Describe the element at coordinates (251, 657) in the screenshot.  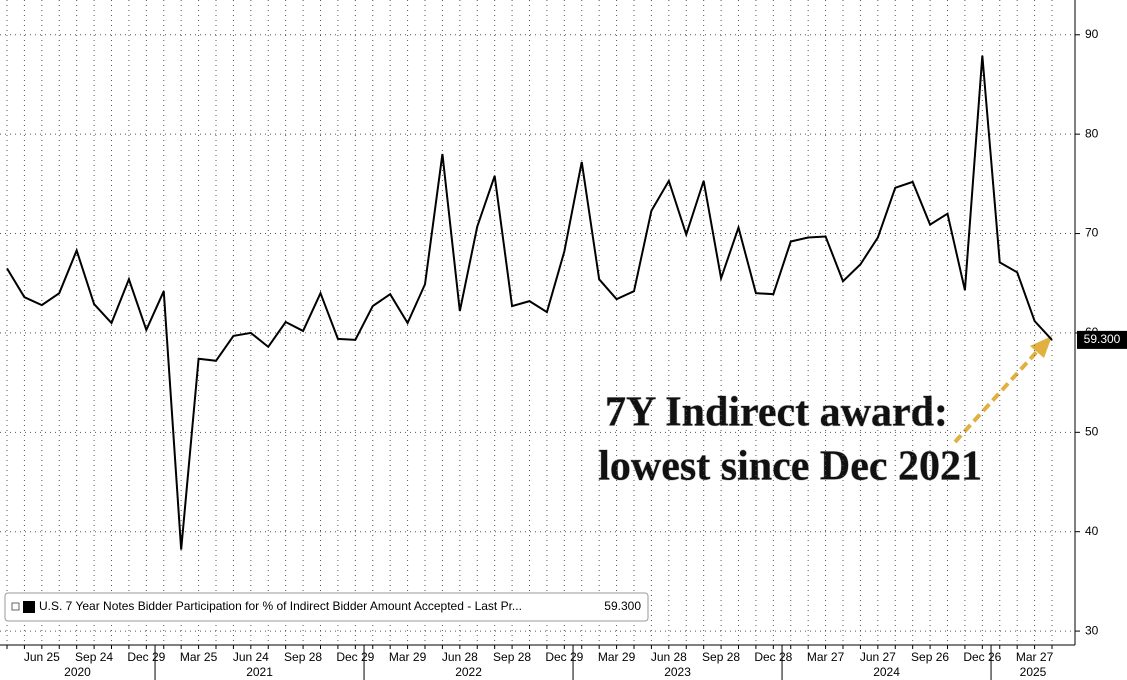
I see `x-tick-label: Jun 24` at that location.